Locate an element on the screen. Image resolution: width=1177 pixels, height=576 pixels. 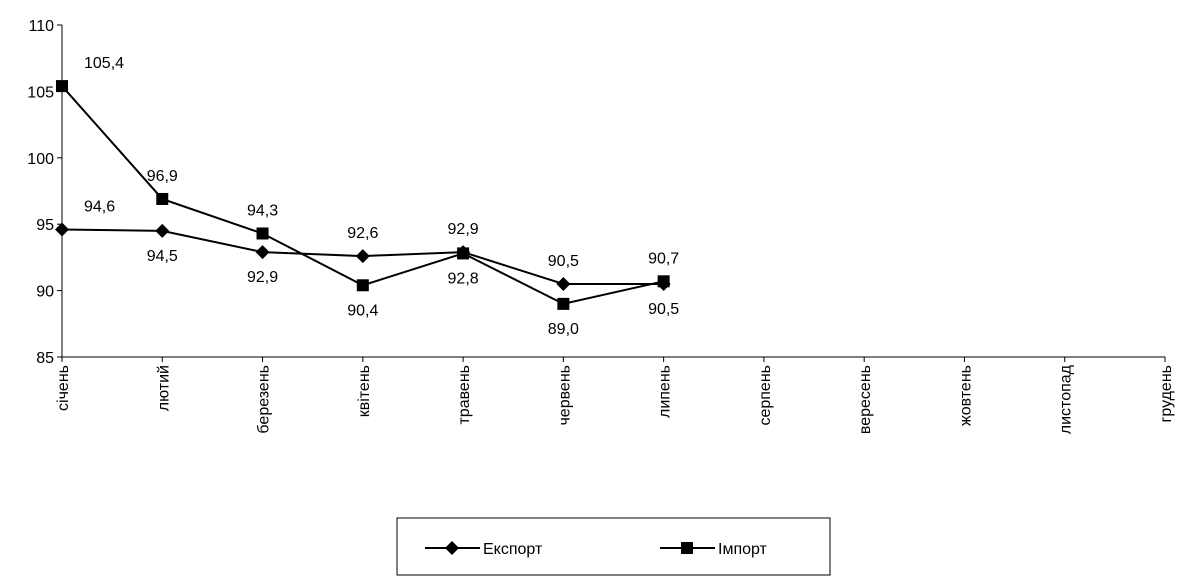
x-tick-label: березень is located at coordinates (264, 399).